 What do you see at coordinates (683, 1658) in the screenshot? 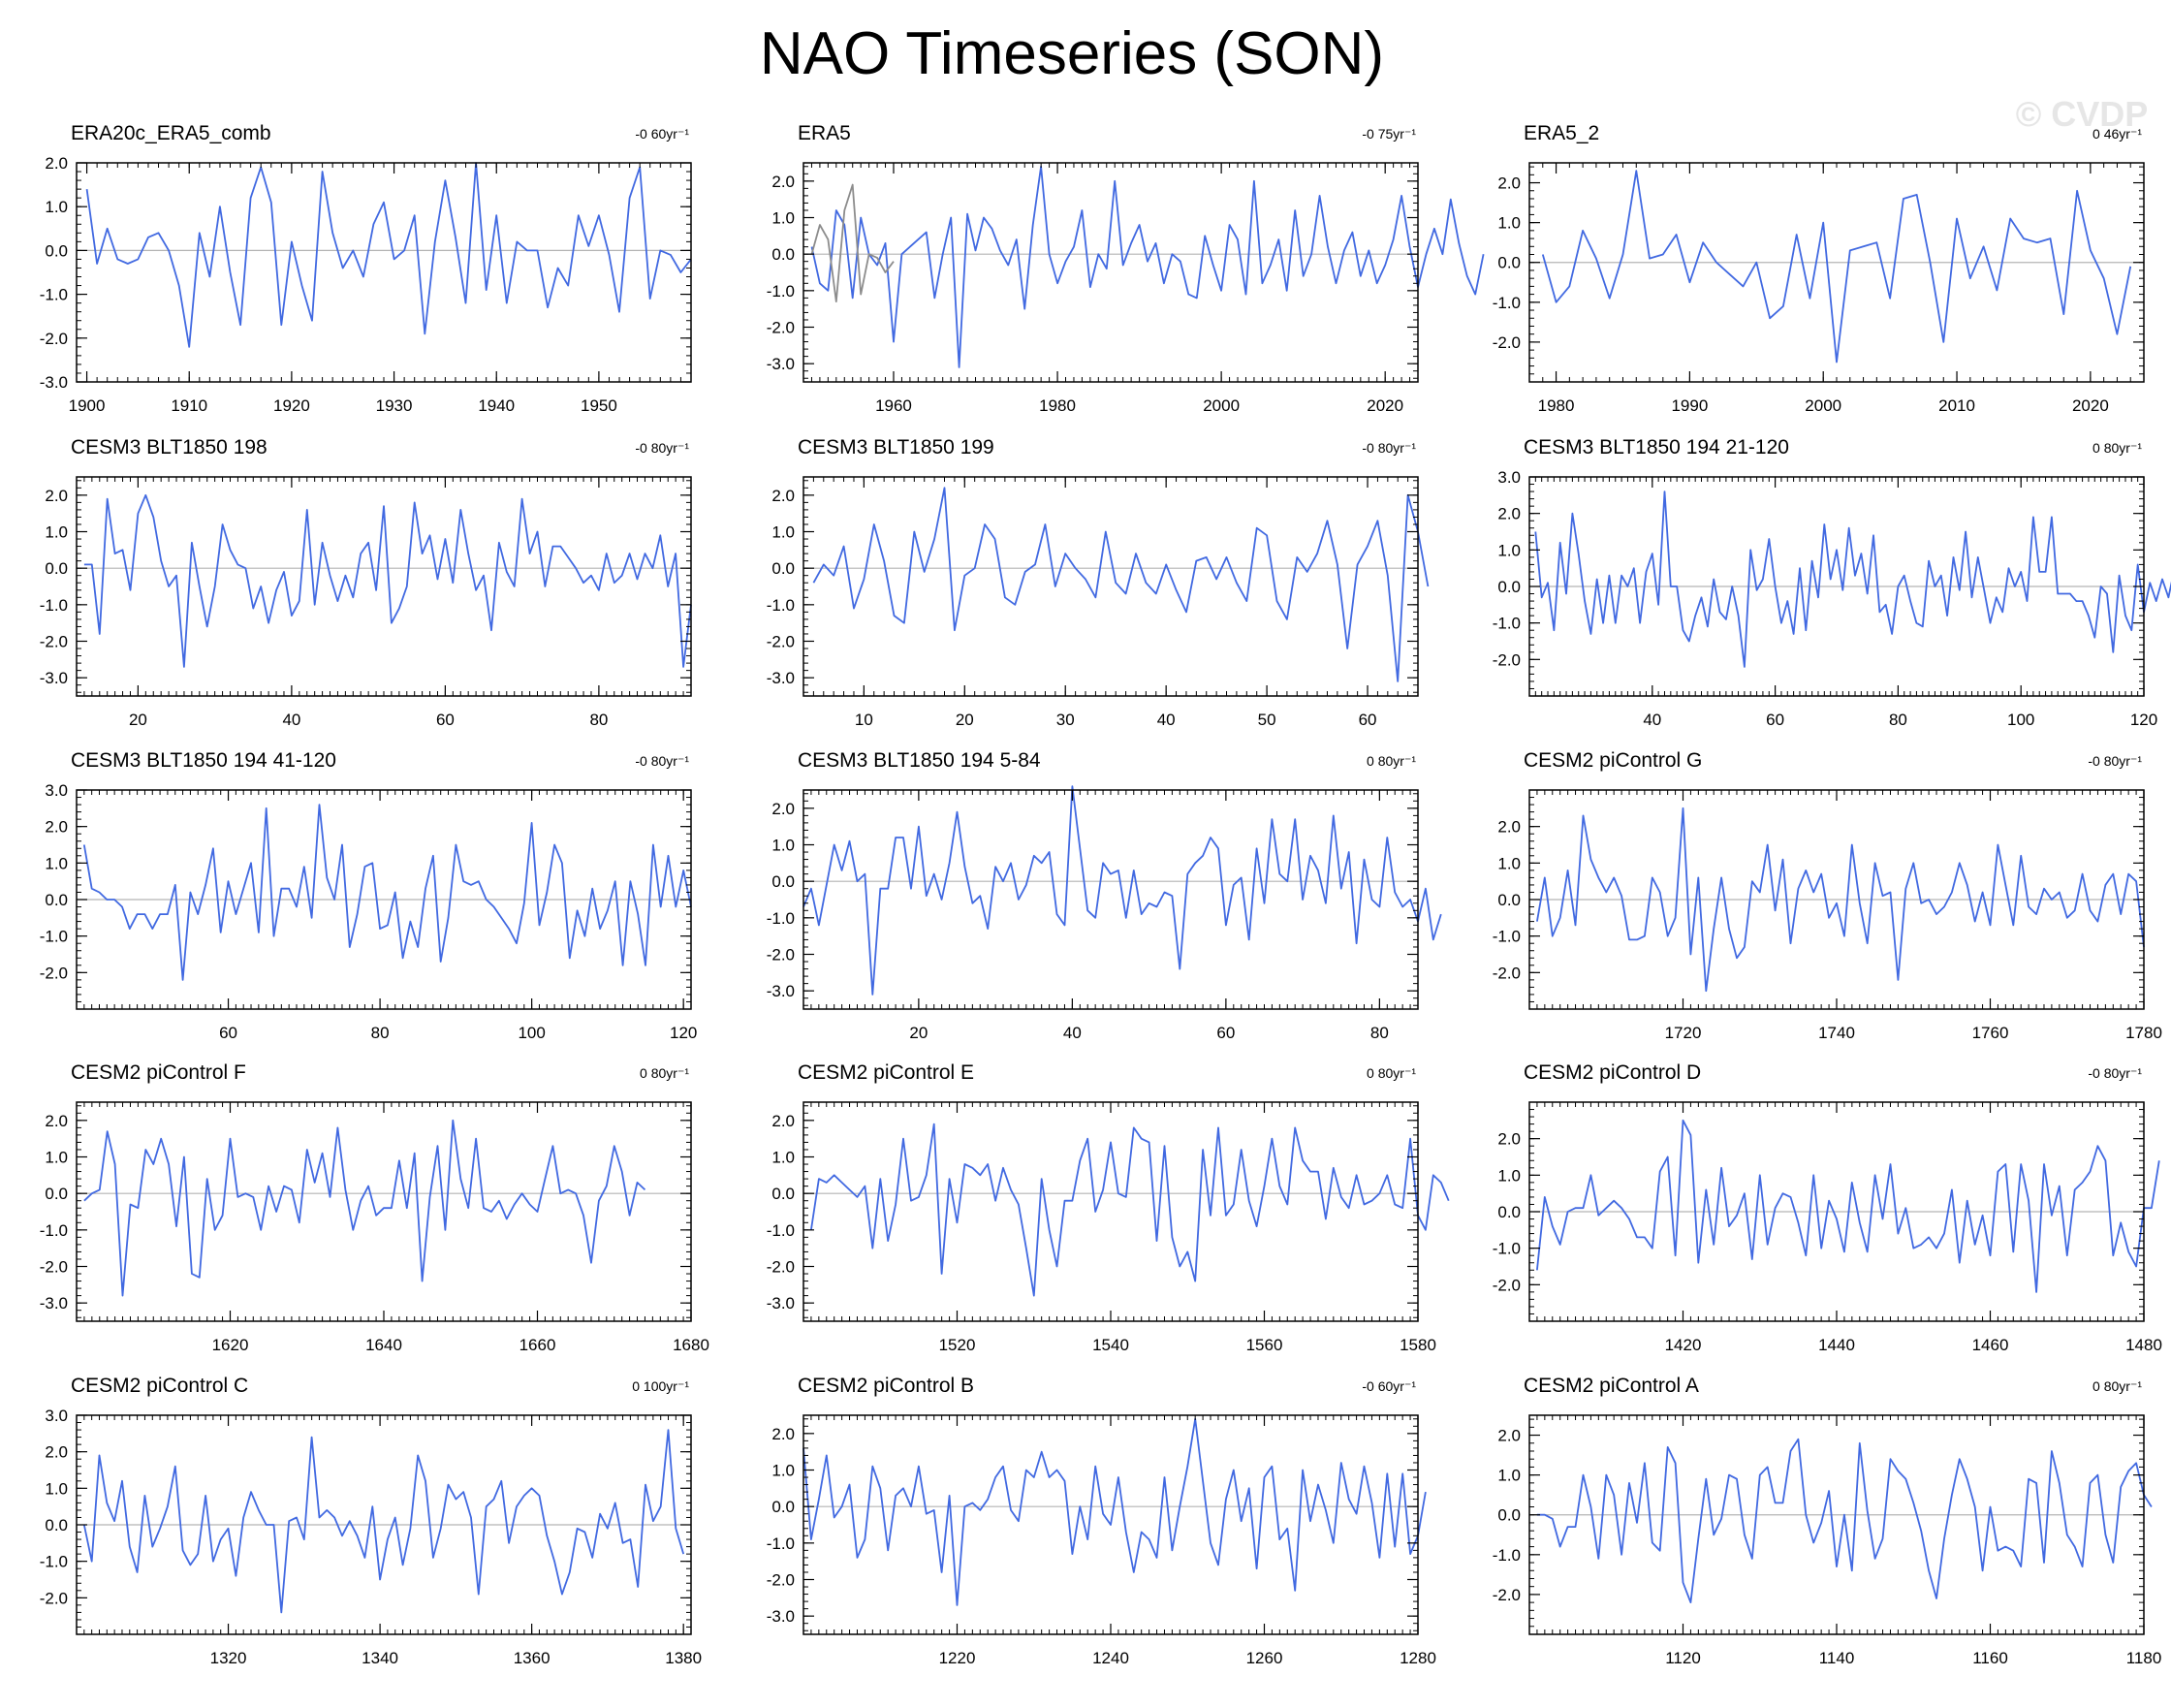
I see `x-tick-label: 1380` at bounding box center [683, 1658].